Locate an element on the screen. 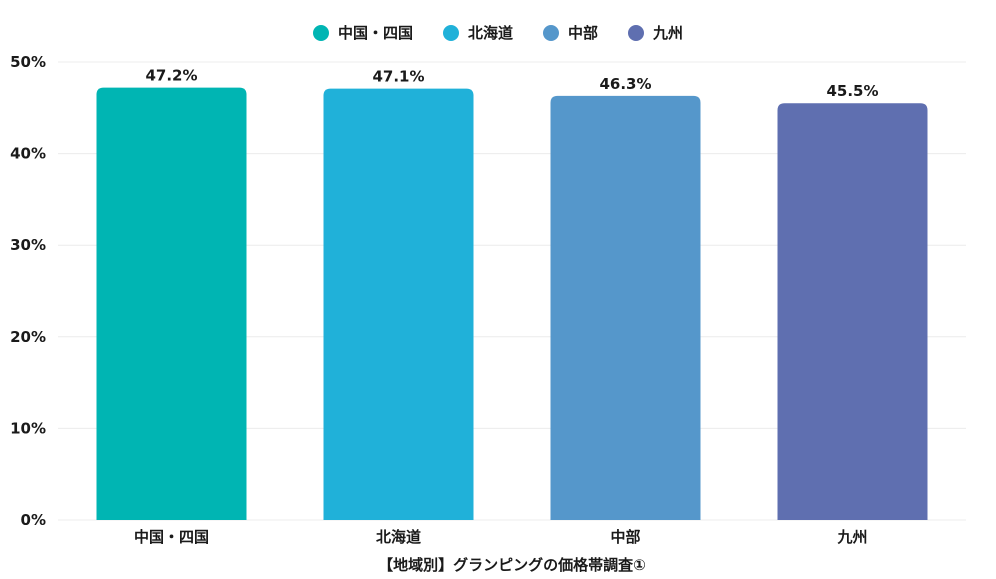 This screenshot has height=579, width=996. y-tick-label: 20% is located at coordinates (28, 337).